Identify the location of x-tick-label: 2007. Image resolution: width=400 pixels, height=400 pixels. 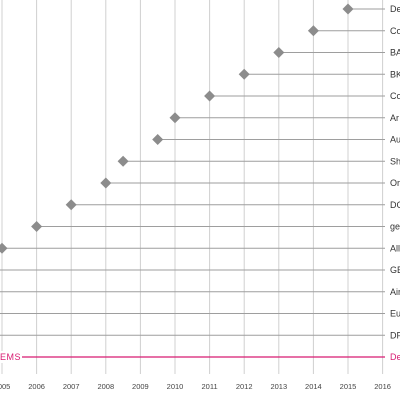
(71, 386).